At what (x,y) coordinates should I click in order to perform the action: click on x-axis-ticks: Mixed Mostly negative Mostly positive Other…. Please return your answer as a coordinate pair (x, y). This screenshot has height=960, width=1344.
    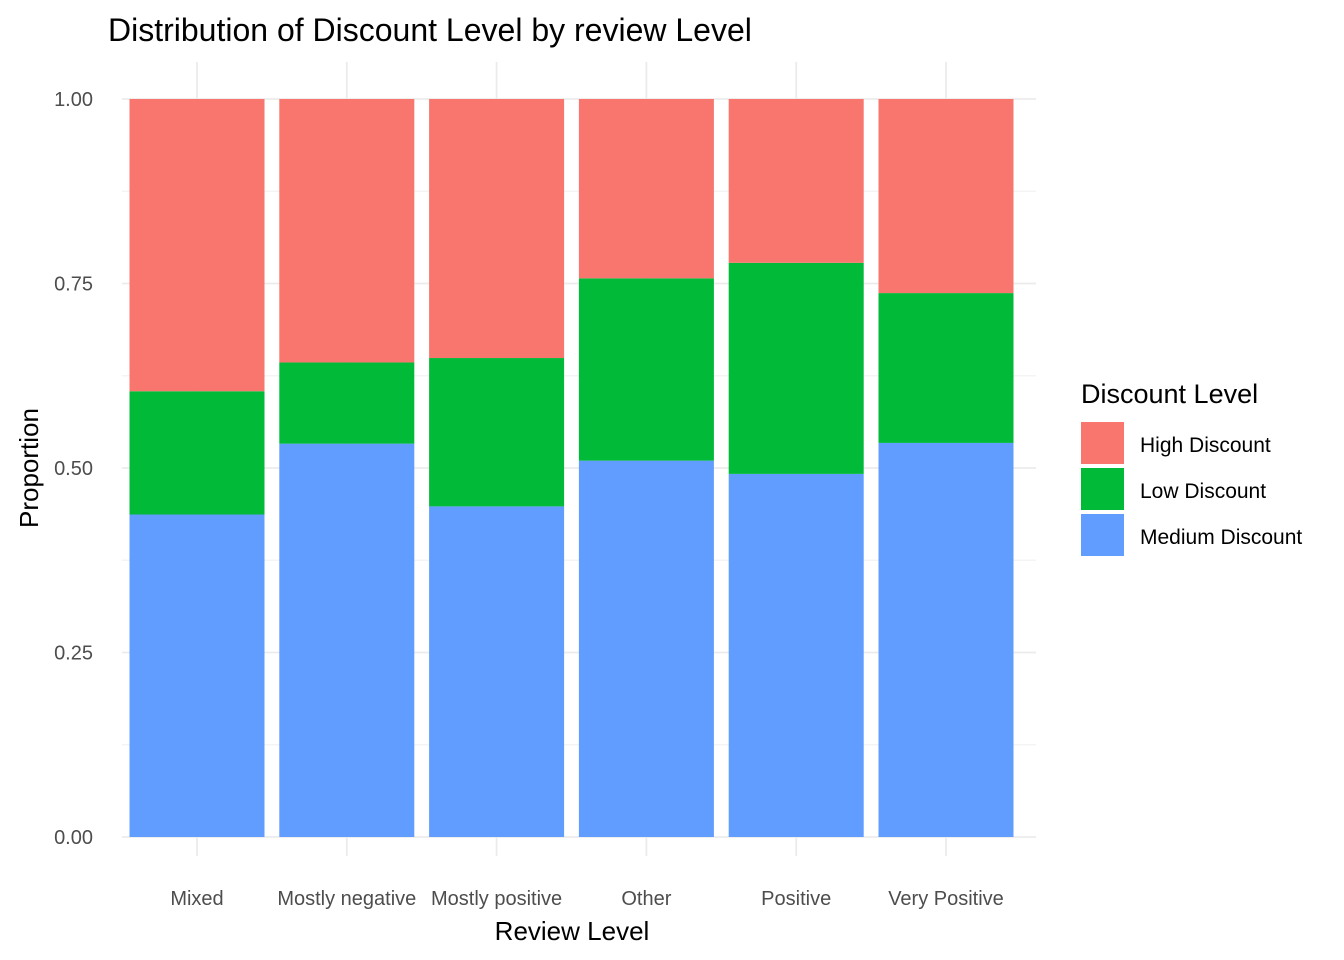
    Looking at the image, I should click on (586, 899).